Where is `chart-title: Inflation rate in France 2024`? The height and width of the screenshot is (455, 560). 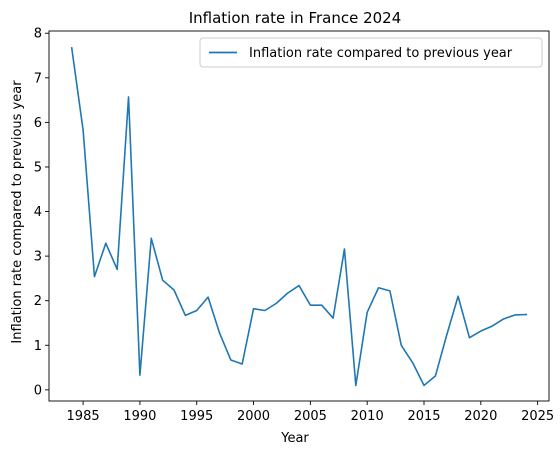
chart-title: Inflation rate in France 2024 is located at coordinates (295, 18).